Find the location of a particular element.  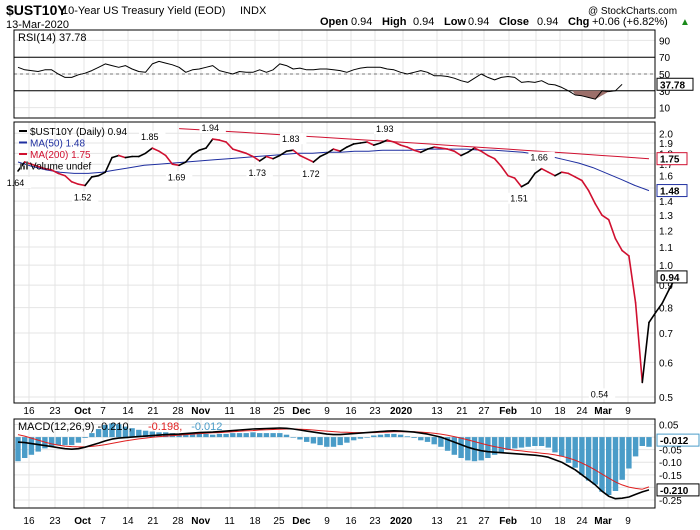

price-tick-label: 1.4 is located at coordinates (666, 202).